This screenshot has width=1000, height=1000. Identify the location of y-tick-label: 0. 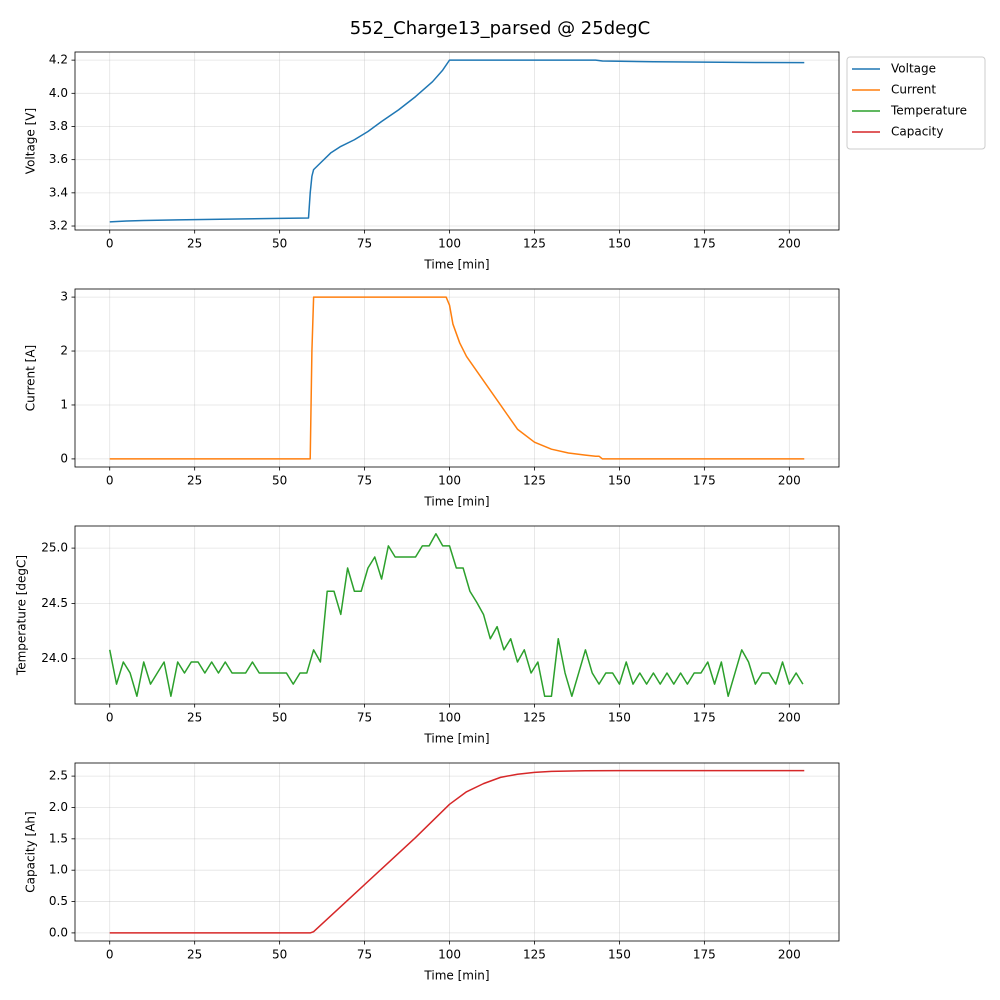
(64, 458).